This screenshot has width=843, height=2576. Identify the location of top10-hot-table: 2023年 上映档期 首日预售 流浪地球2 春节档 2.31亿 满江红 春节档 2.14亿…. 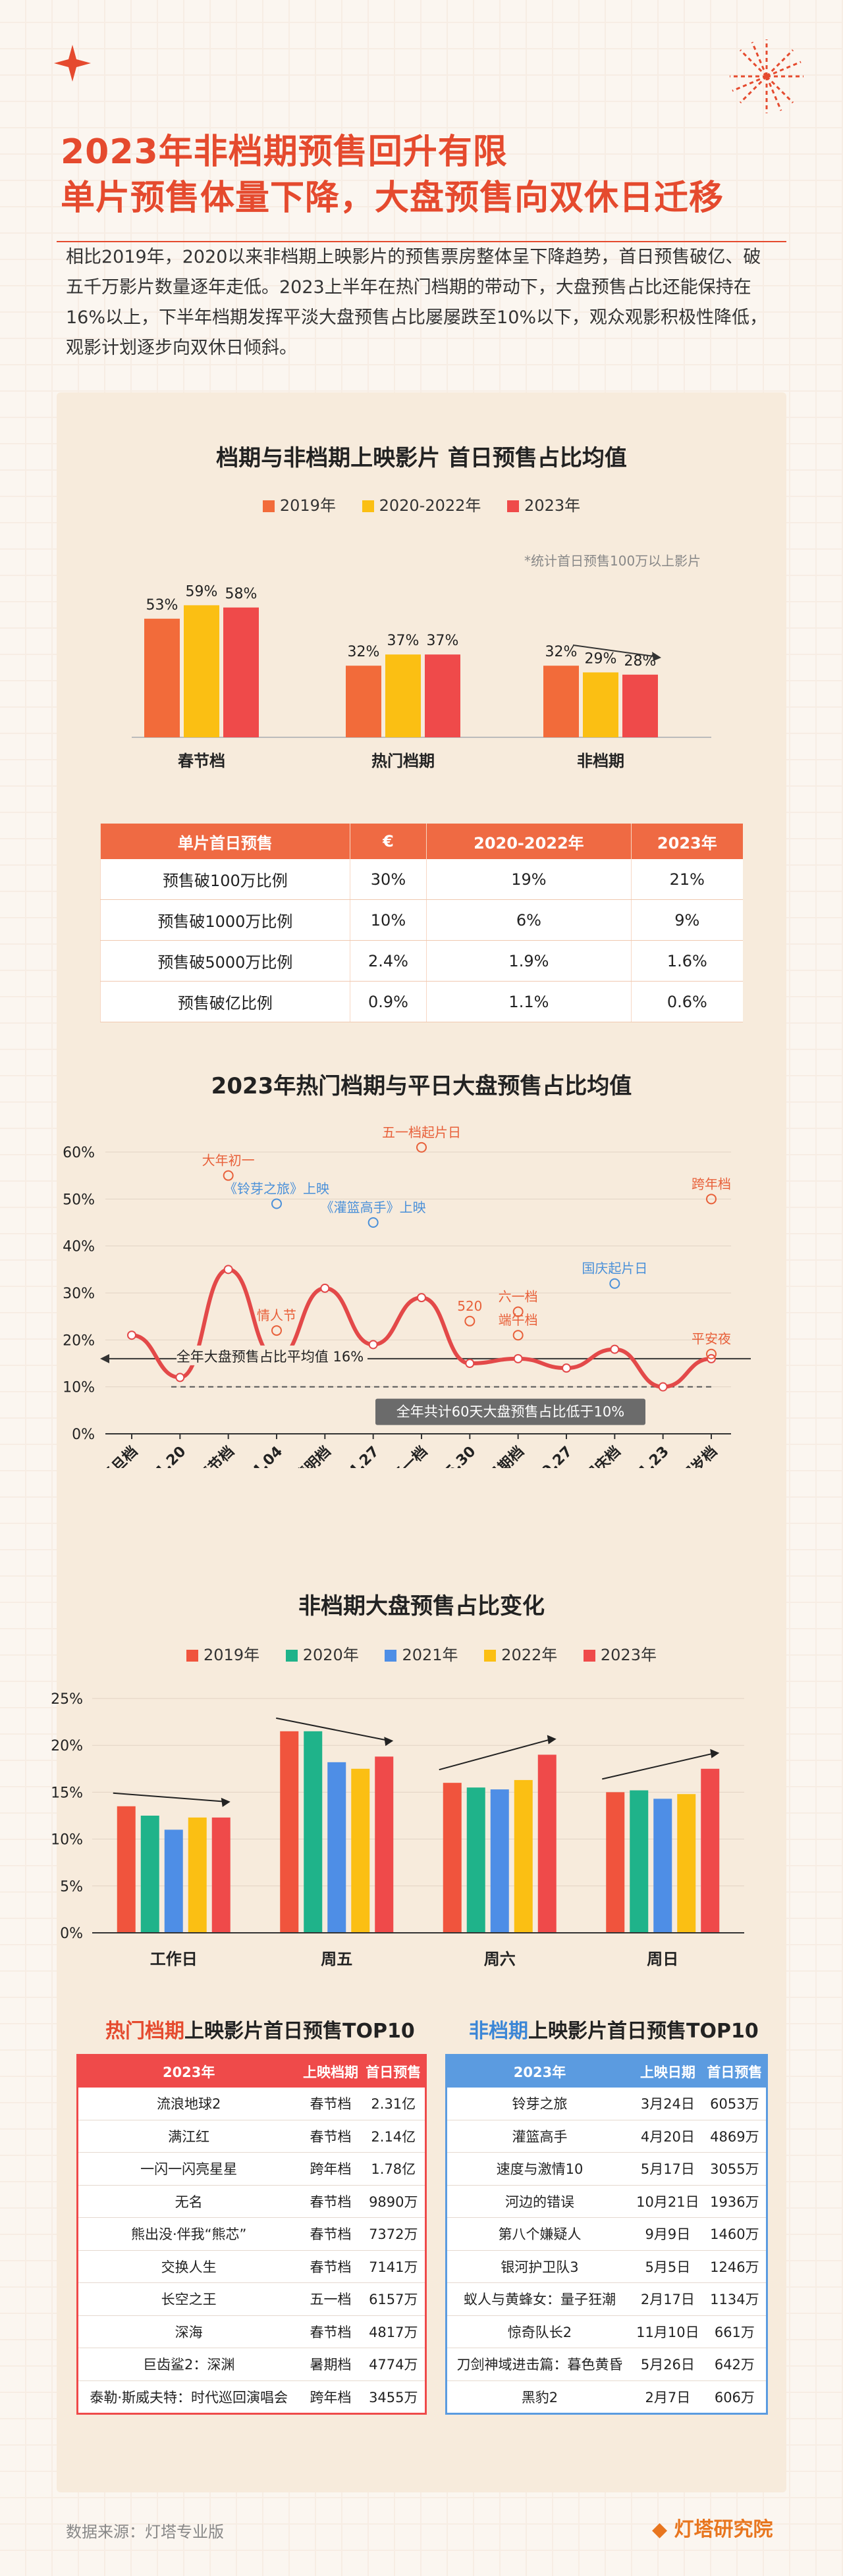
(251, 2234).